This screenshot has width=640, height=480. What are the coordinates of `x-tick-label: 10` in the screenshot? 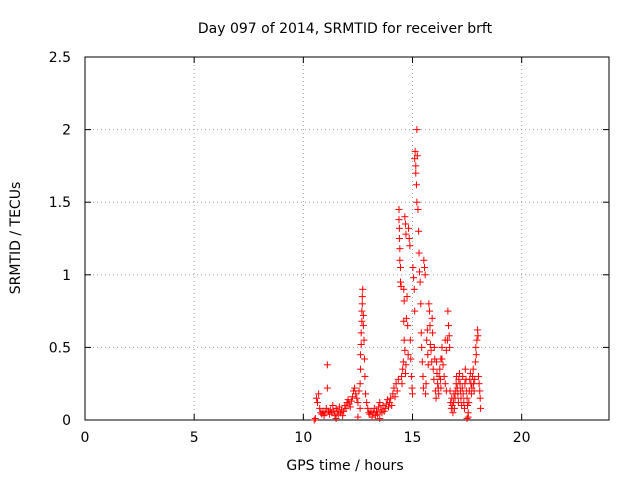 It's located at (303, 438).